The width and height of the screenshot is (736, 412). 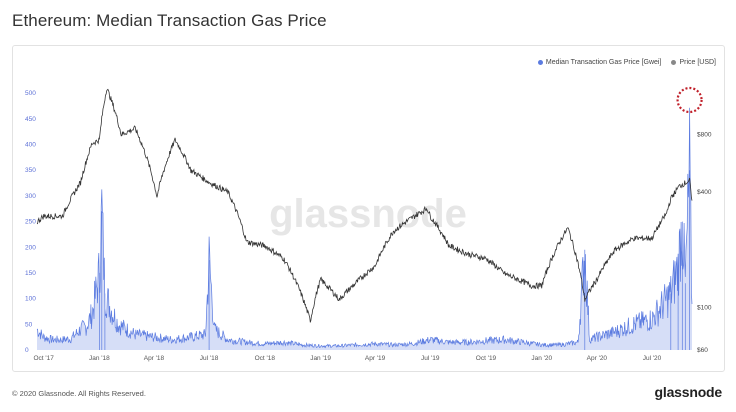 I want to click on highlight-circle, so click(x=689, y=100).